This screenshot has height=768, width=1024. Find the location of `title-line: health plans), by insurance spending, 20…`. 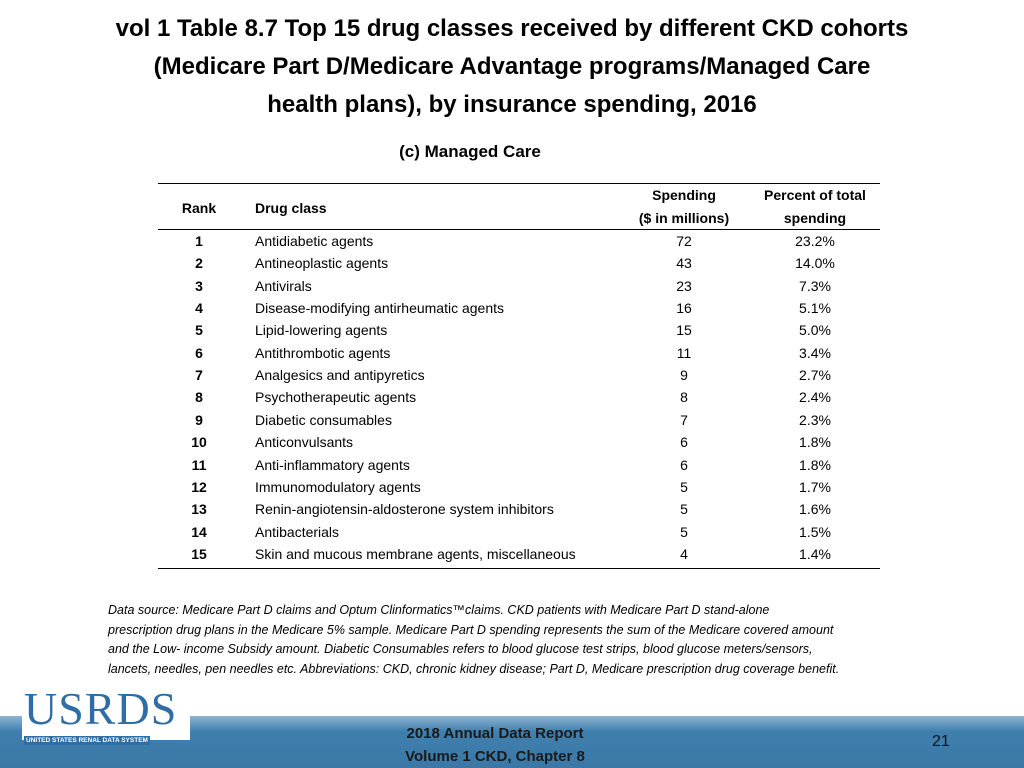

title-line: health plans), by insurance spending, 20… is located at coordinates (512, 104).